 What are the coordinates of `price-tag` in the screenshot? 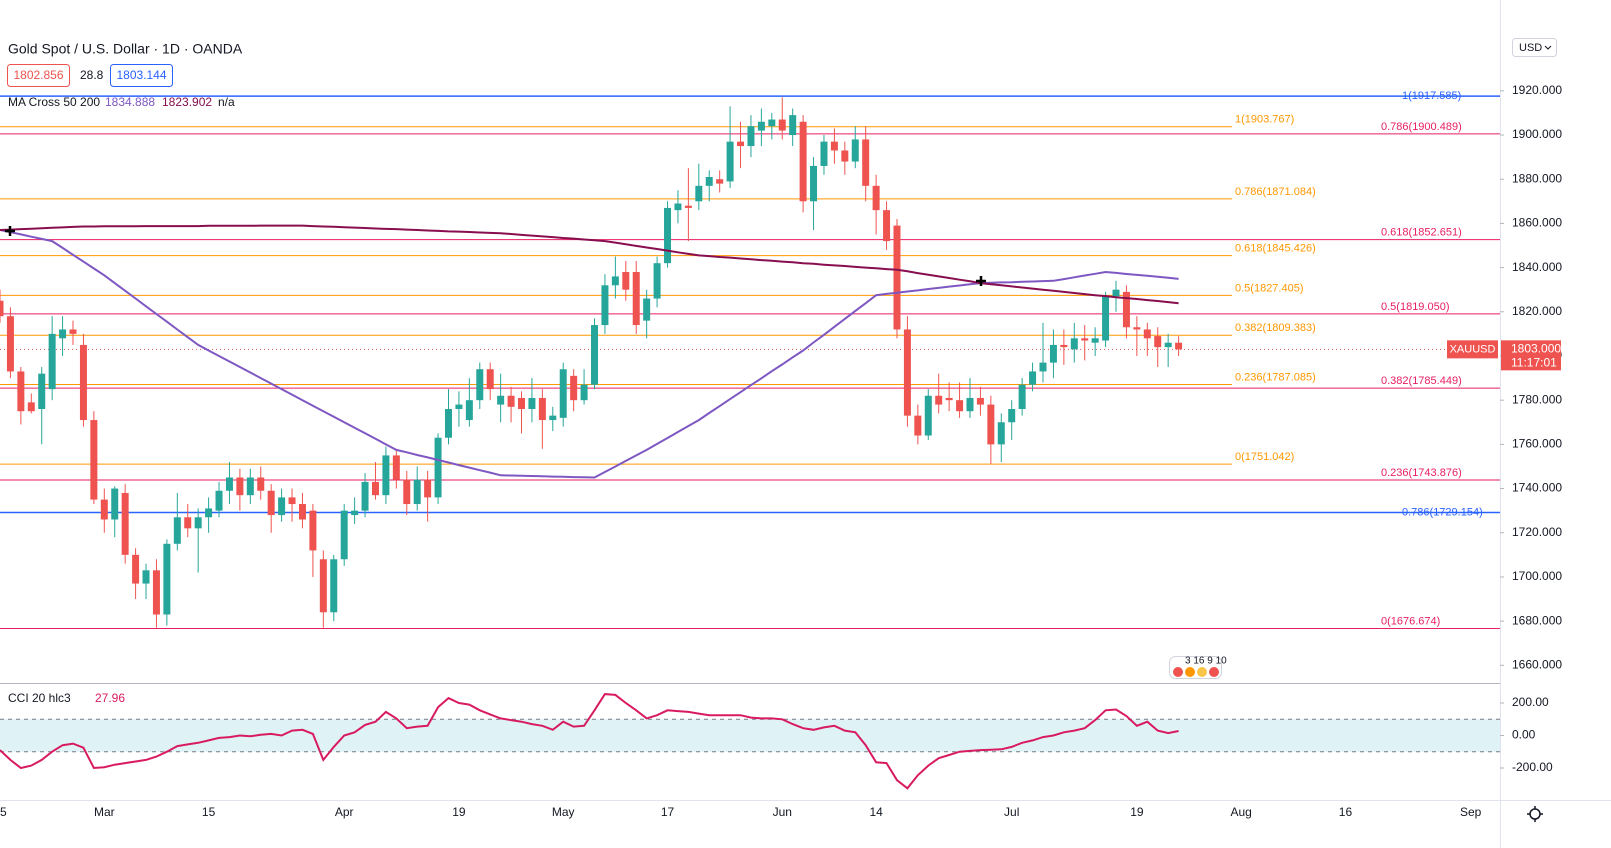 It's located at (1531, 355).